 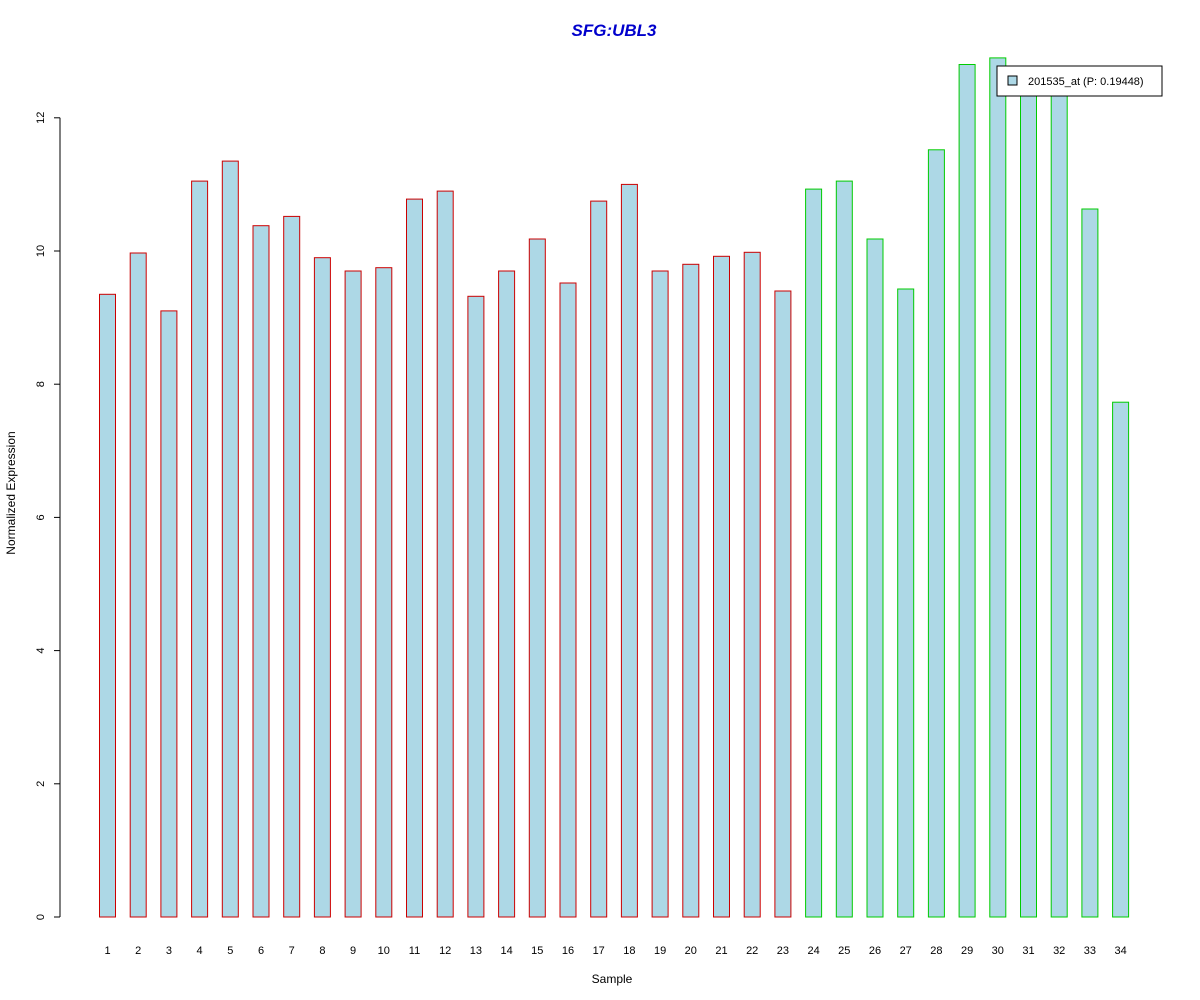 What do you see at coordinates (1012, 80) in the screenshot?
I see `legend-swatch` at bounding box center [1012, 80].